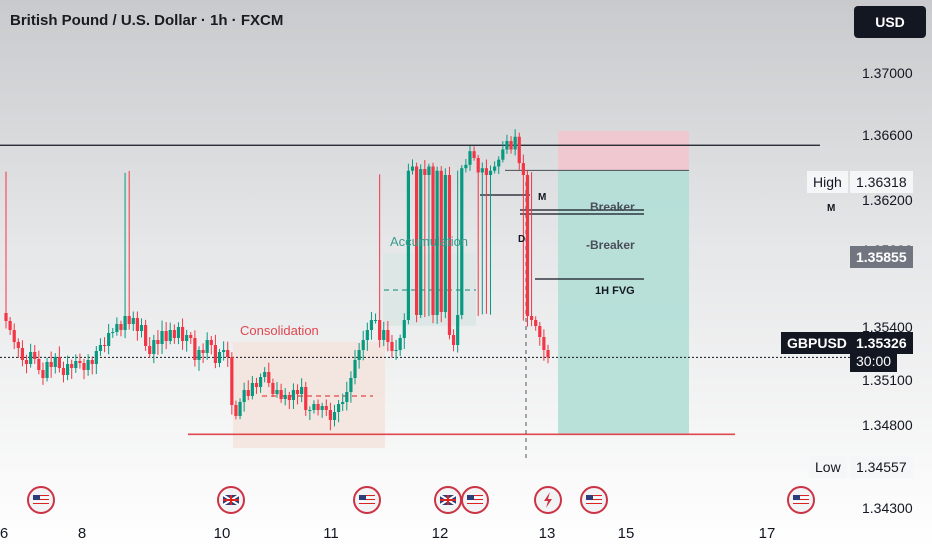 The height and width of the screenshot is (550, 932). I want to click on symbol-label: GBPUSD, so click(817, 343).